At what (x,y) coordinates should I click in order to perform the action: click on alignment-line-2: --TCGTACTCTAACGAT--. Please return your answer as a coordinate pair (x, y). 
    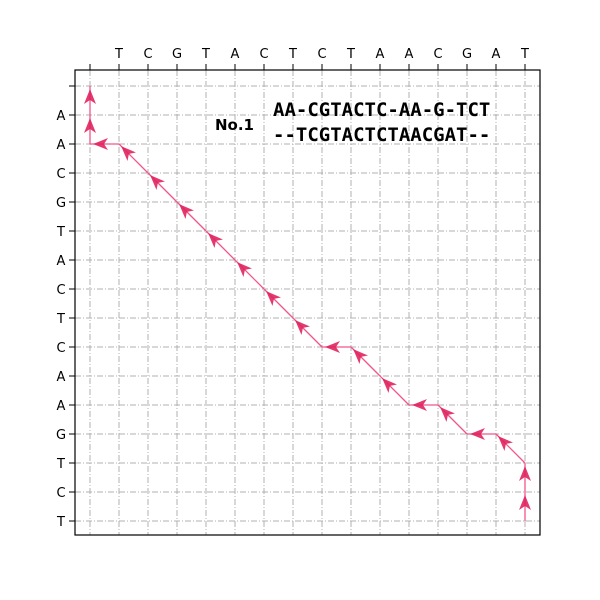
    Looking at the image, I should click on (381, 135).